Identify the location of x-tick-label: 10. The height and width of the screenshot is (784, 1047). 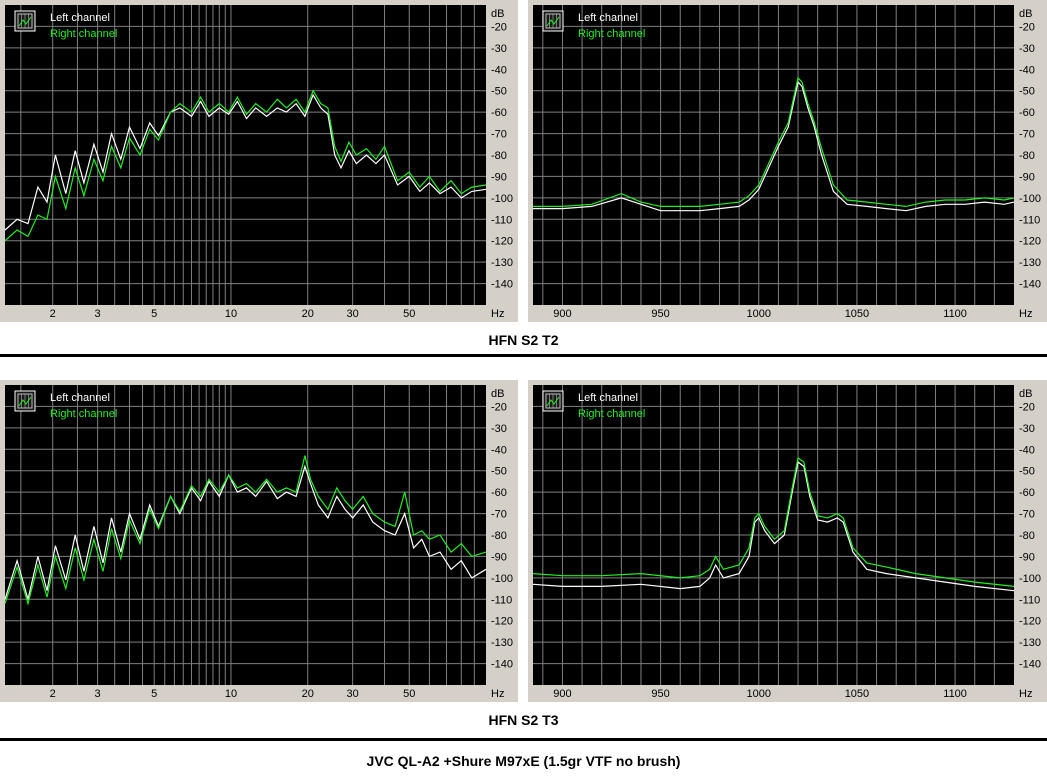
(231, 314).